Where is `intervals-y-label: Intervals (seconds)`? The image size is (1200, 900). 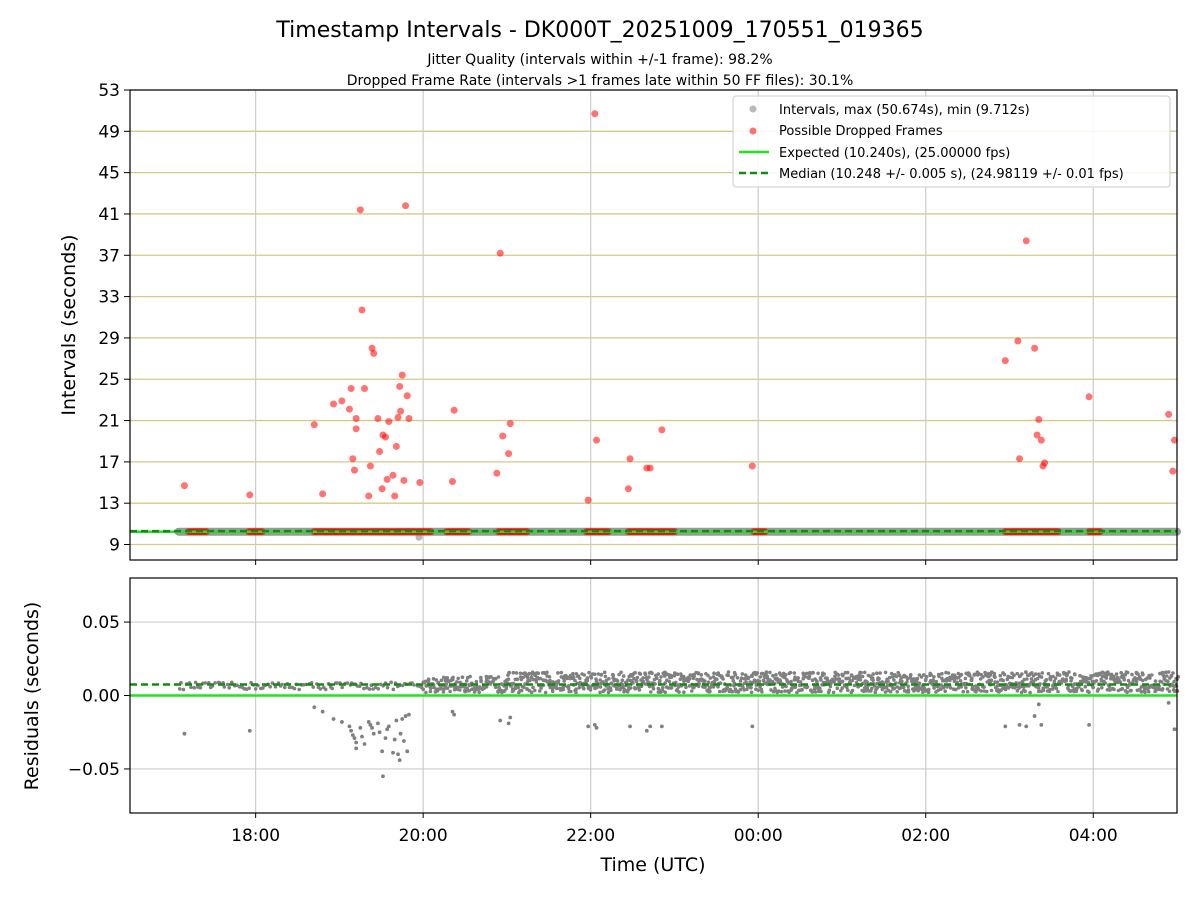
intervals-y-label: Intervals (seconds) is located at coordinates (69, 324).